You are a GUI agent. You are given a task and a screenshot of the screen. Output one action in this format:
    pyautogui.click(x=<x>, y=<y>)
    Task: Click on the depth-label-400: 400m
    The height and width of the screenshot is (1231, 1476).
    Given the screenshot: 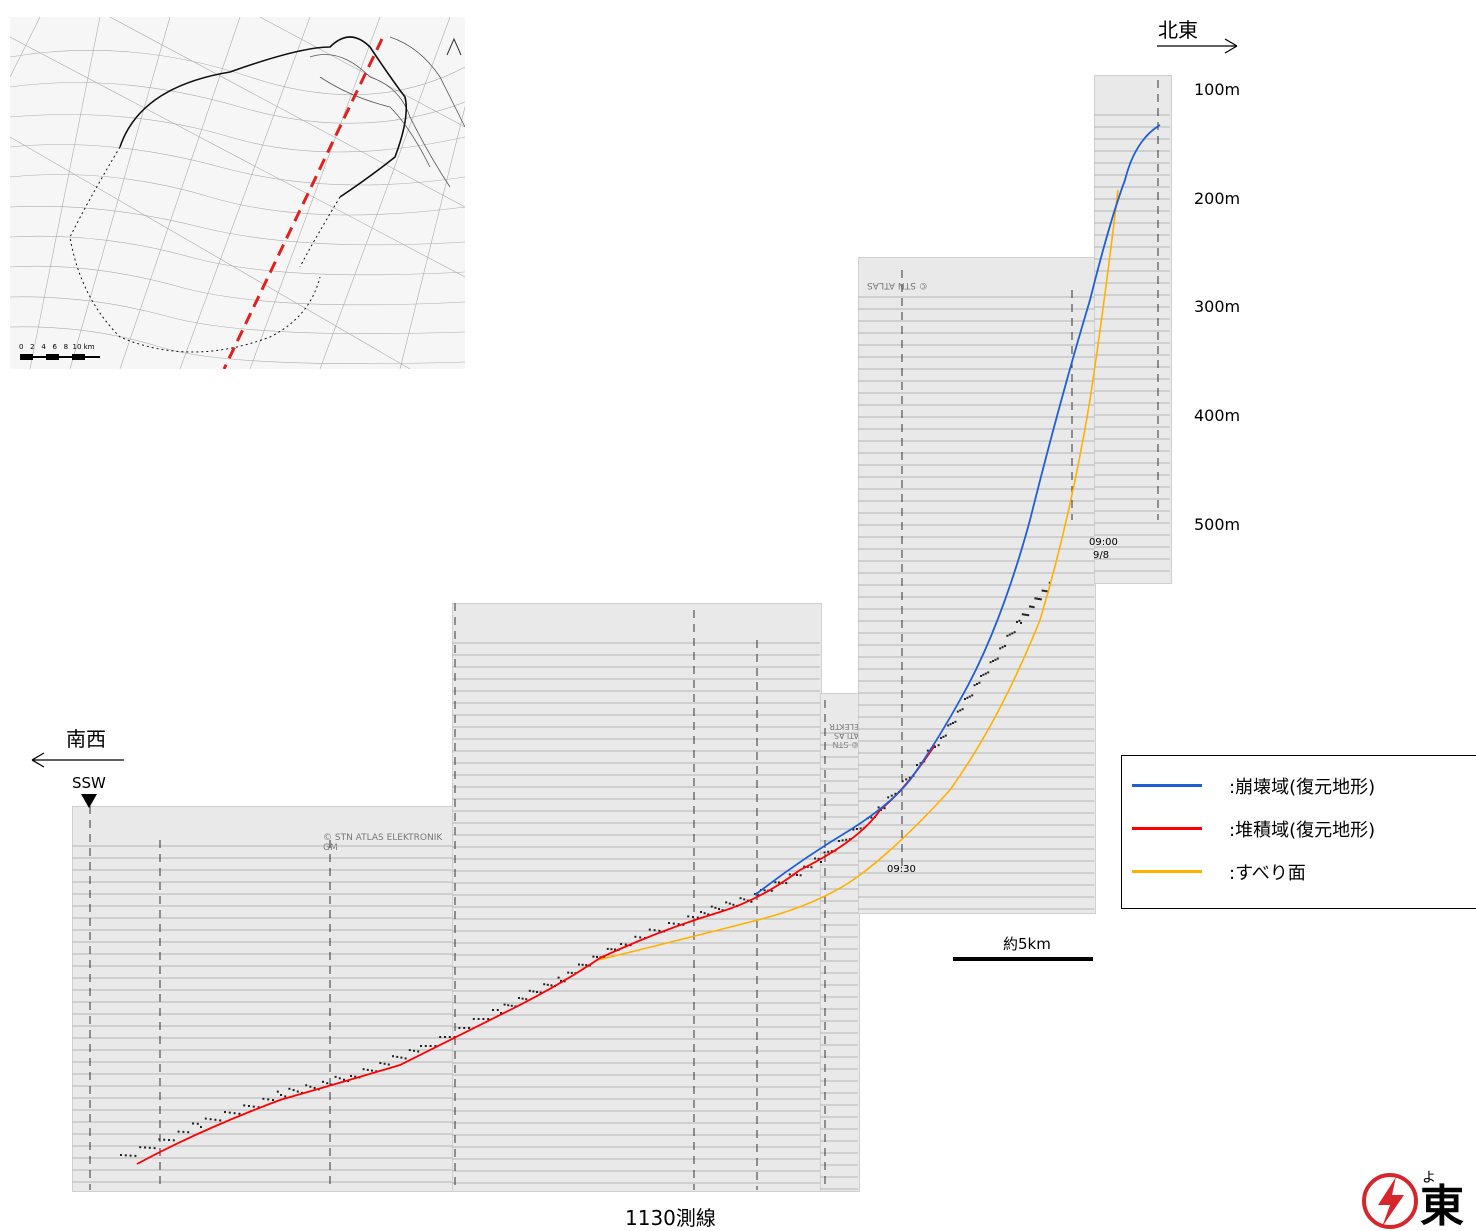 What is the action you would take?
    pyautogui.click(x=1217, y=415)
    